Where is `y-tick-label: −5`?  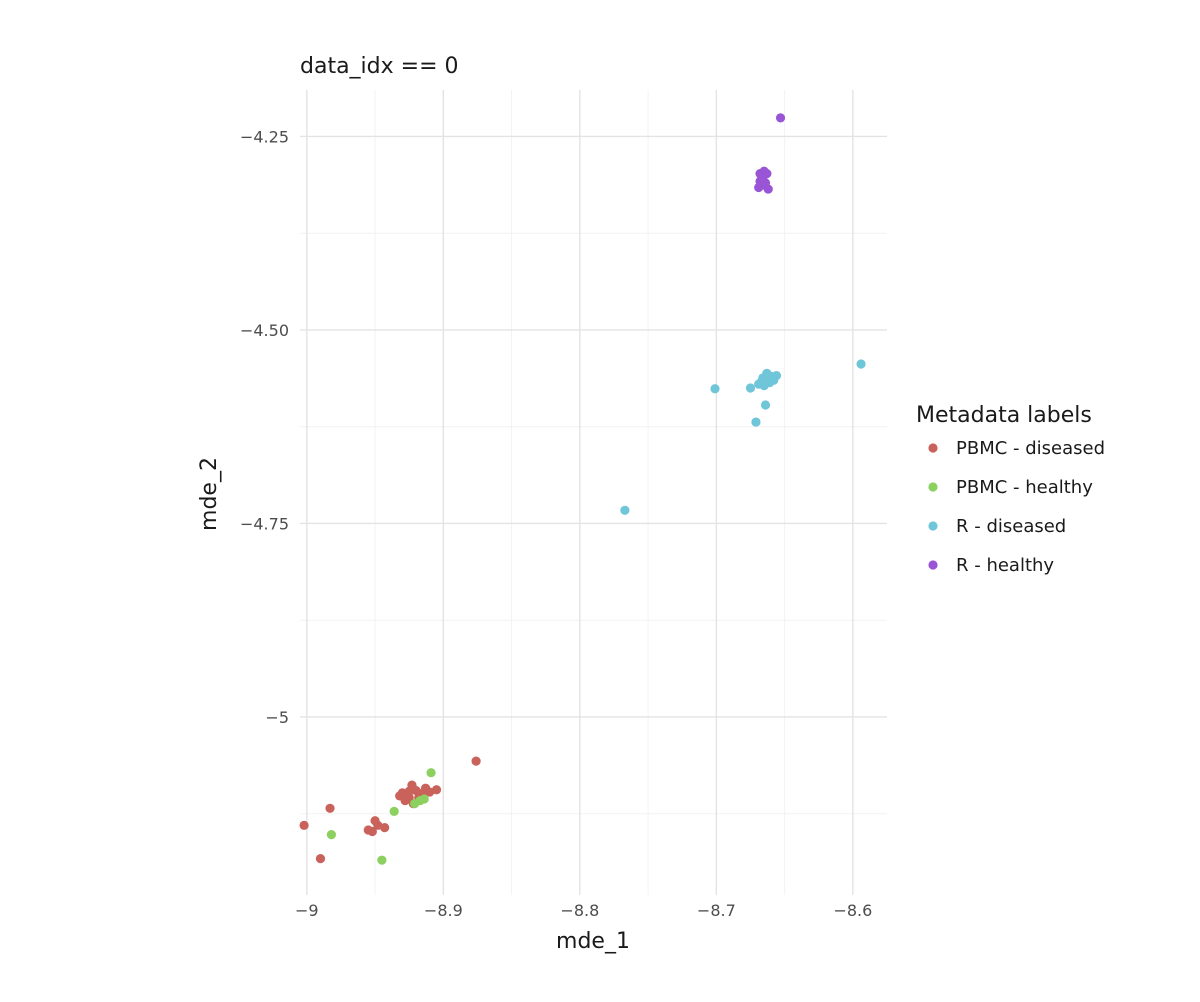 y-tick-label: −5 is located at coordinates (277, 717).